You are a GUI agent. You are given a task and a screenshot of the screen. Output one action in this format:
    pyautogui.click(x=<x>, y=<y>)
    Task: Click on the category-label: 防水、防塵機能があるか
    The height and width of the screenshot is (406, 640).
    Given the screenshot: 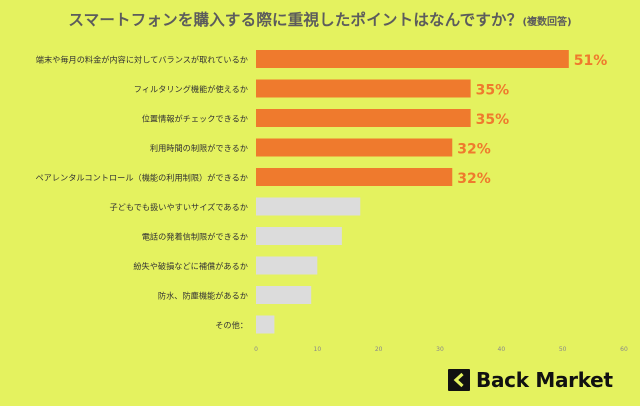 What is the action you would take?
    pyautogui.click(x=203, y=296)
    